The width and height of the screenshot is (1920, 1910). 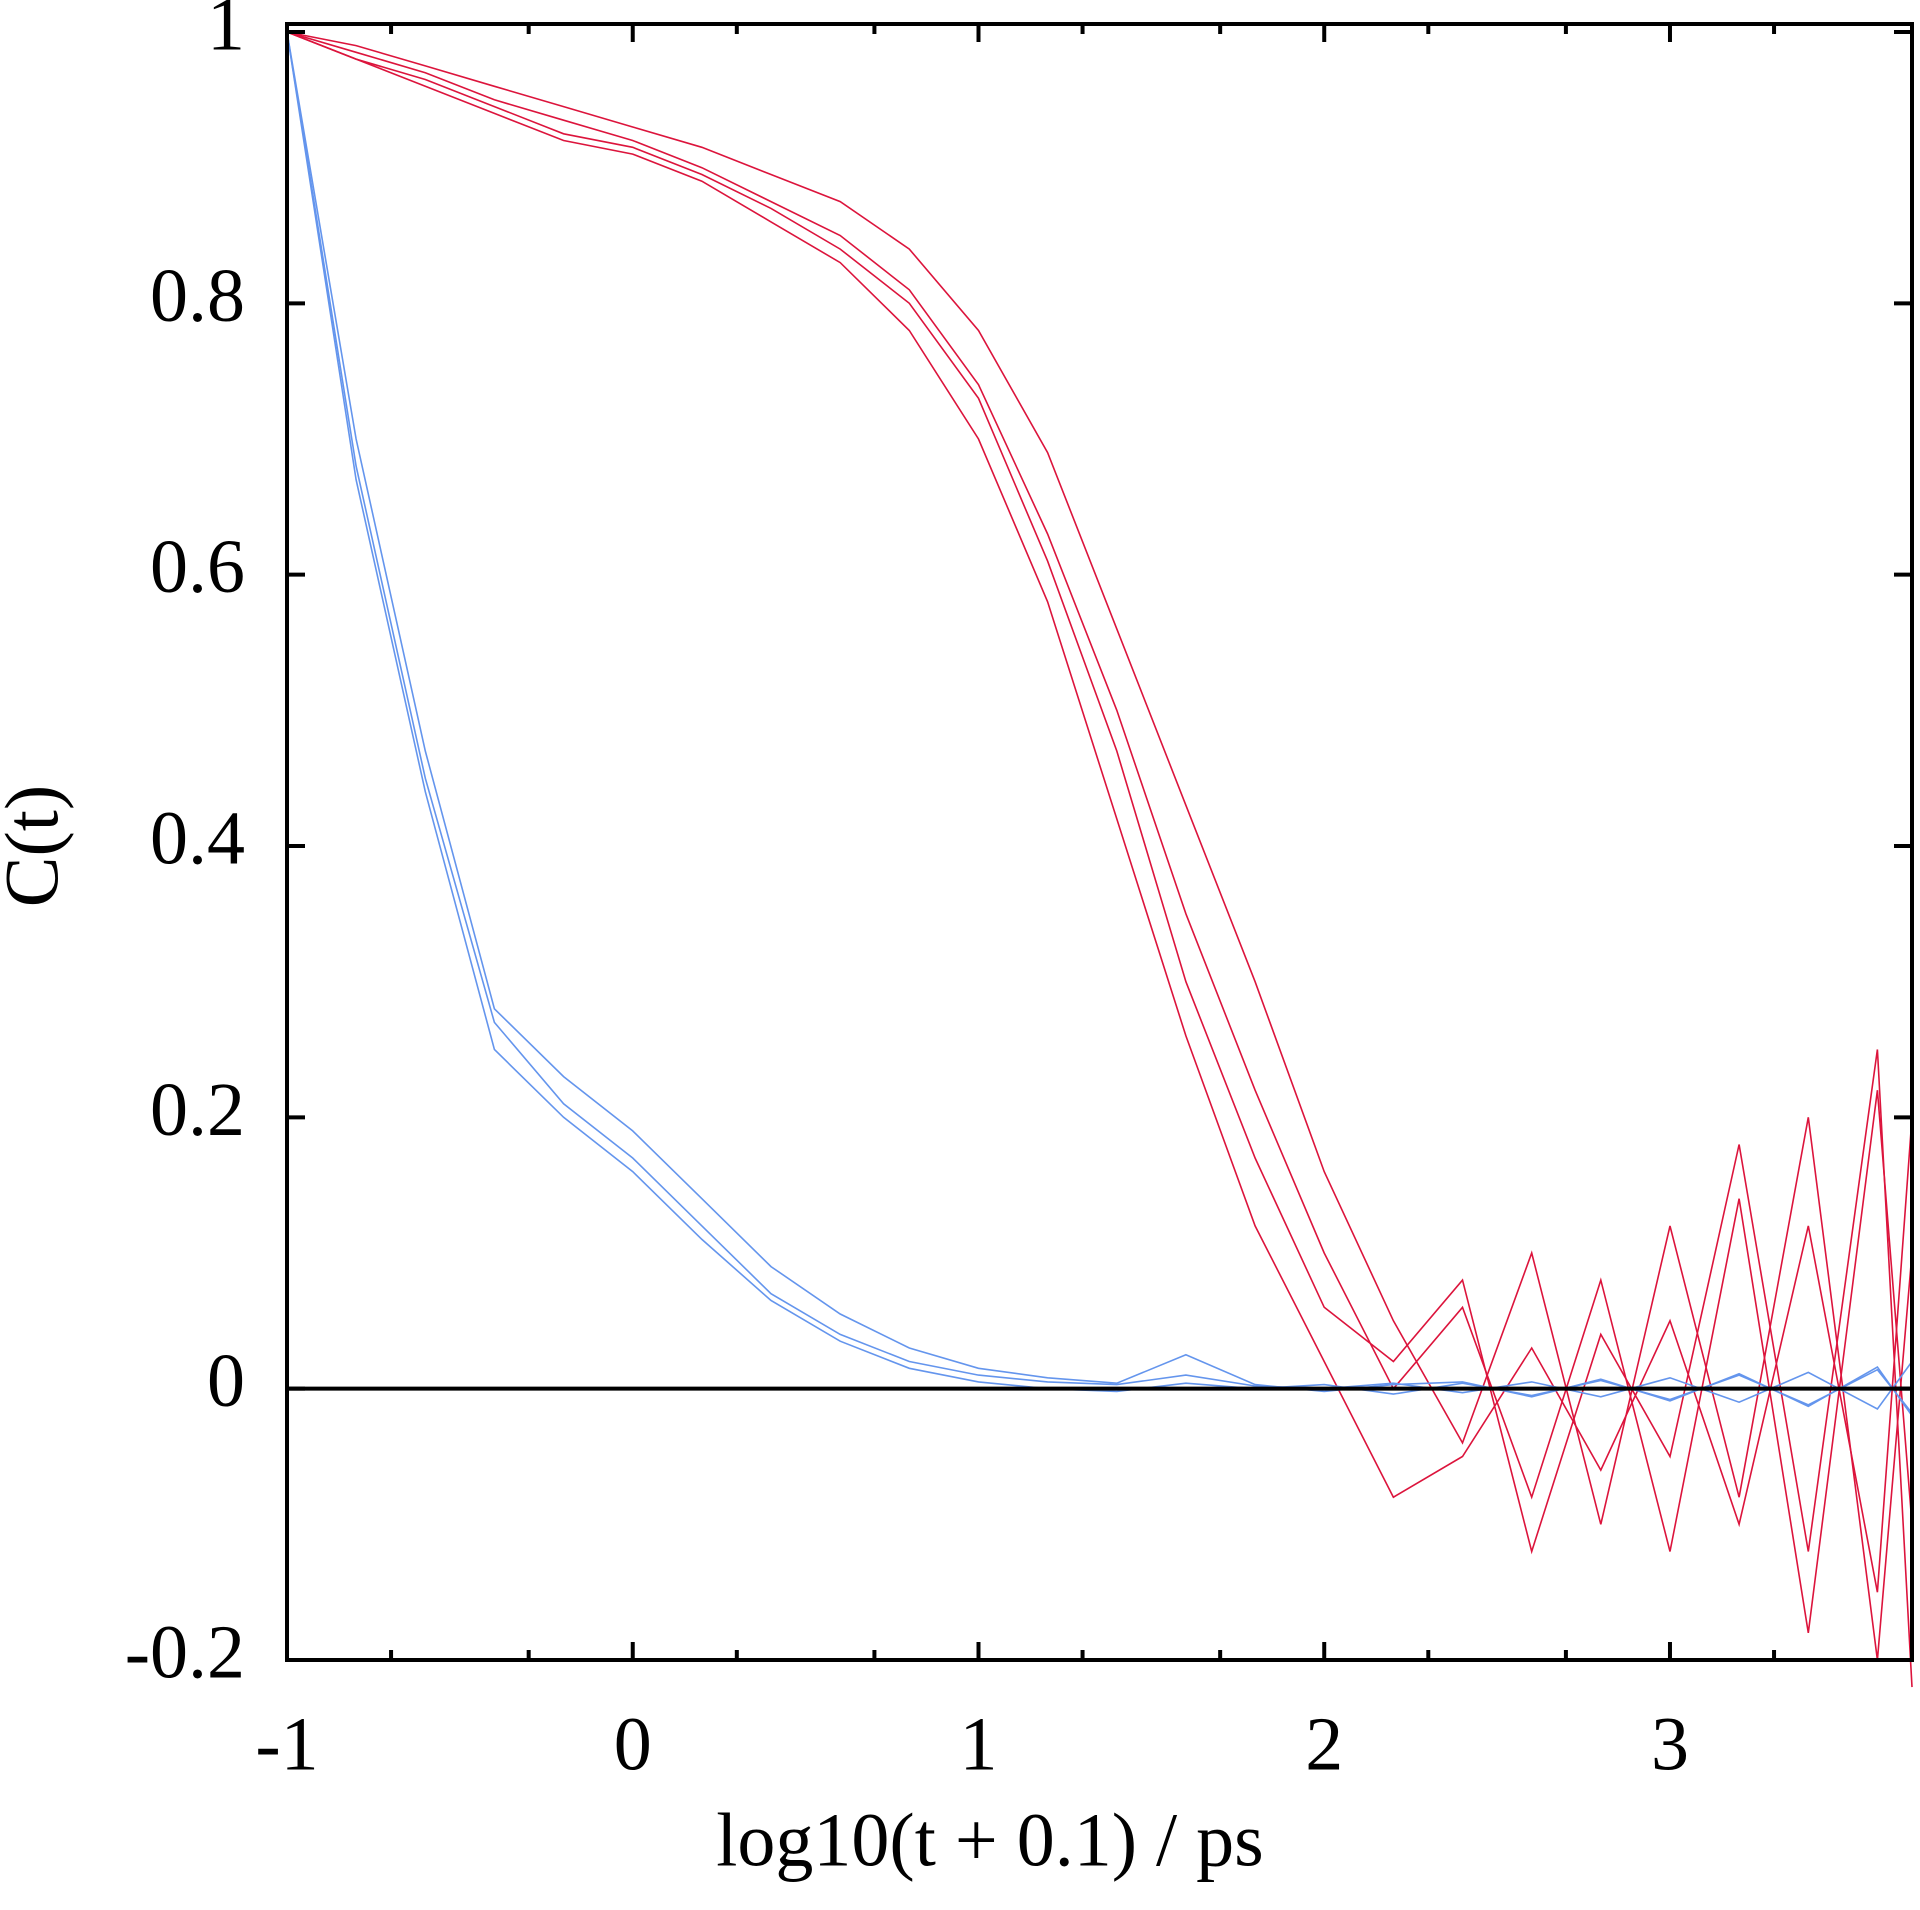 I want to click on x-tick-label: 2, so click(x=1324, y=1744).